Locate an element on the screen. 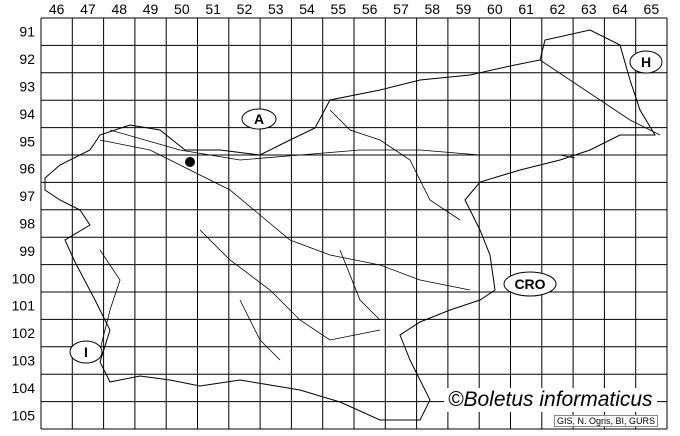  svg-text: H is located at coordinates (646, 62).